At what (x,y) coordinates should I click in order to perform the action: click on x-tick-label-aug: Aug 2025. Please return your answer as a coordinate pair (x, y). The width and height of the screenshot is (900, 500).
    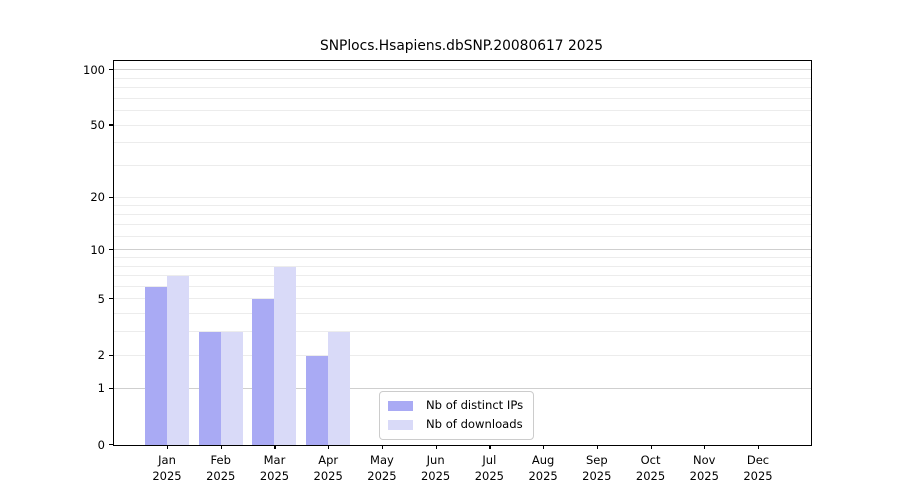
    Looking at the image, I should click on (542, 468).